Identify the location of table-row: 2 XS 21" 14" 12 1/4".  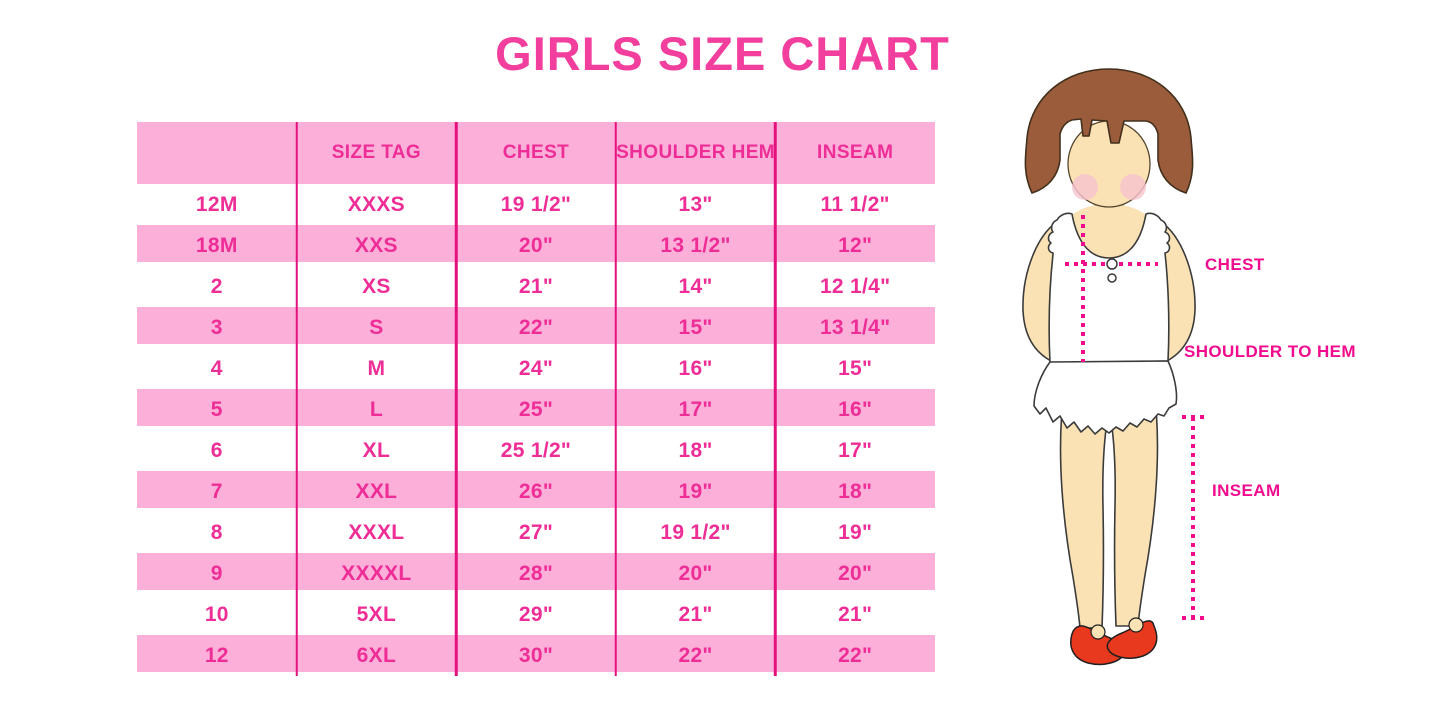
(536, 286).